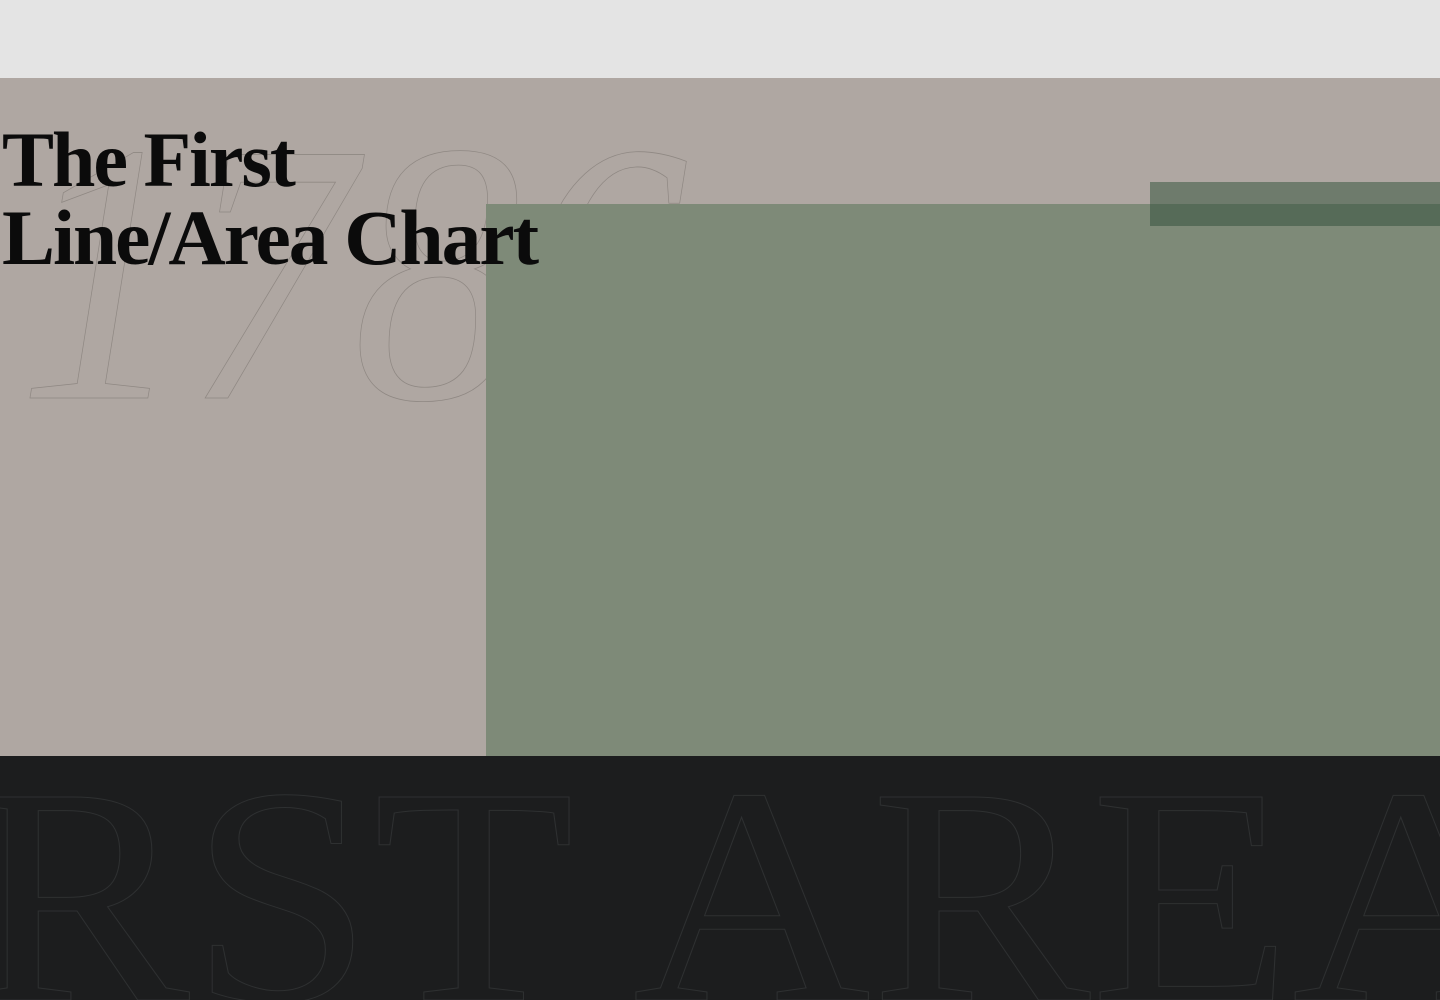  What do you see at coordinates (720, 39) in the screenshot?
I see `top-bar` at bounding box center [720, 39].